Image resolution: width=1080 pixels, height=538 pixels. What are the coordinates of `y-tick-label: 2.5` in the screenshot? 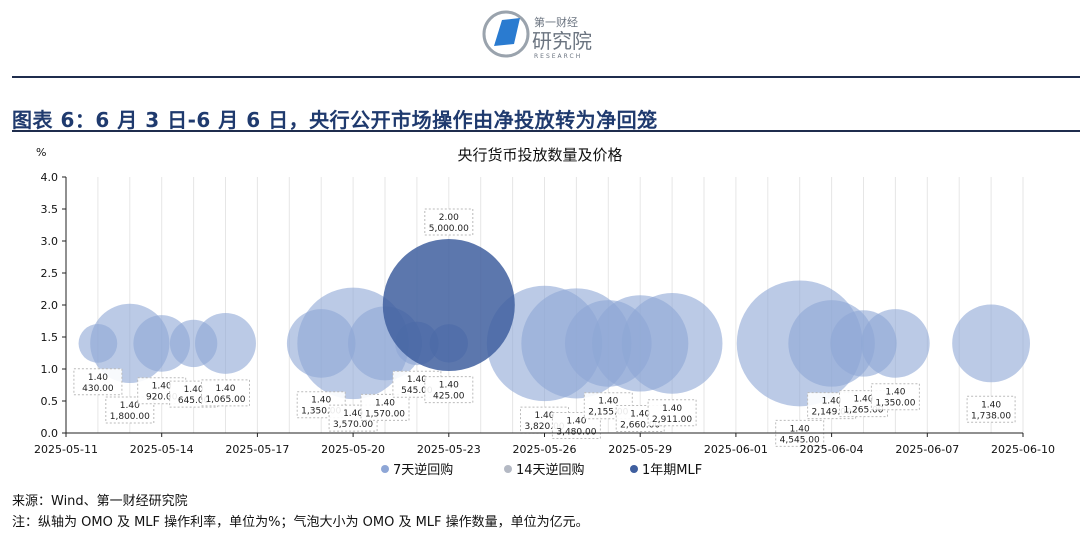 It's located at (50, 273).